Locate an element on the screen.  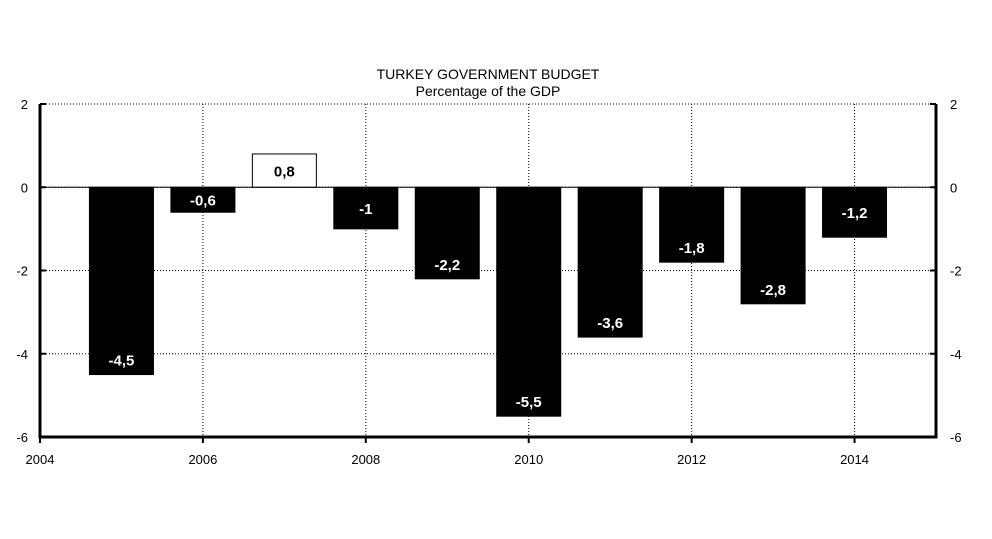
y-tick-label-right: -6 is located at coordinates (956, 437).